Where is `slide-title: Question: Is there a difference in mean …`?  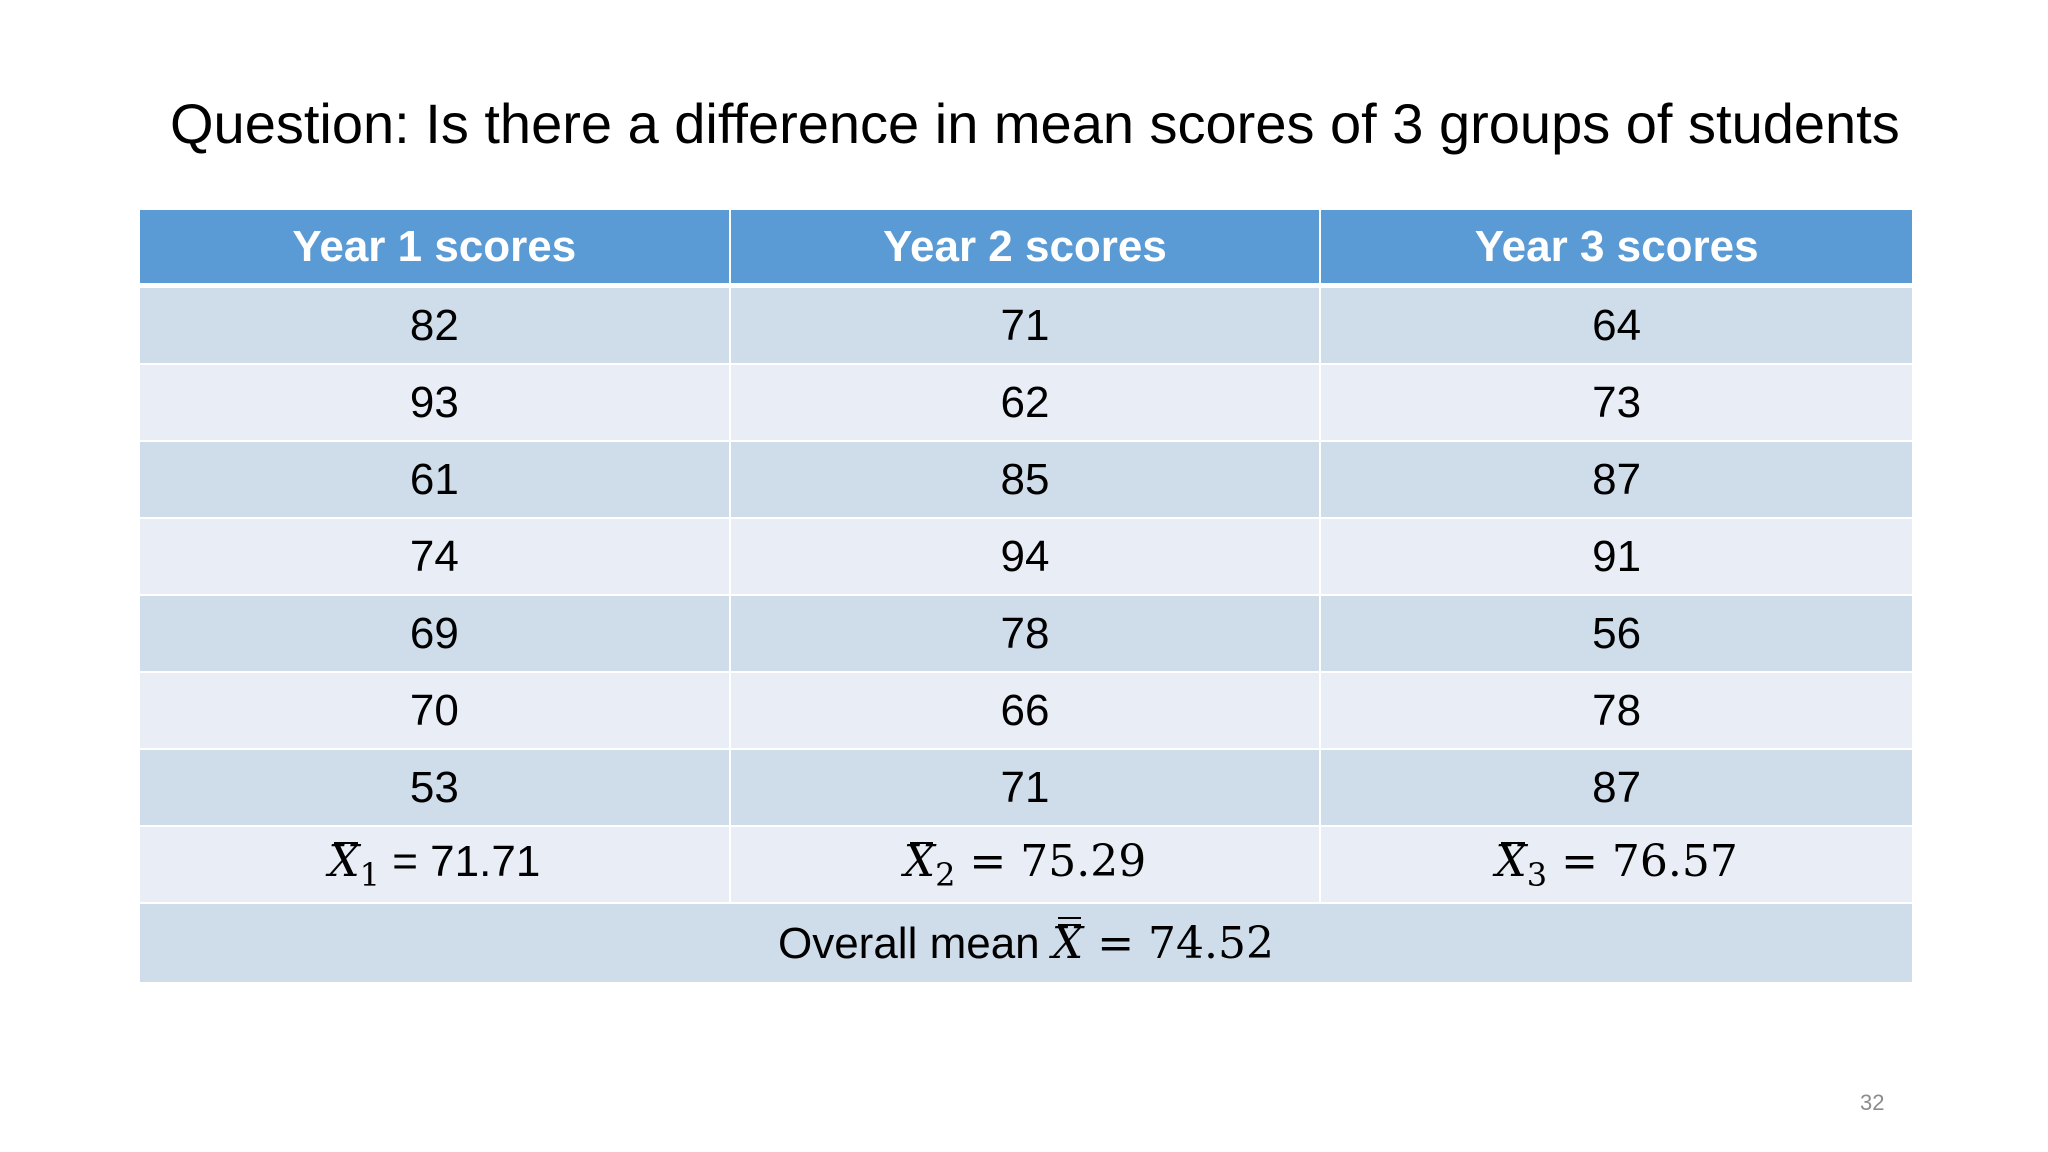 slide-title: Question: Is there a difference in mean … is located at coordinates (1035, 123).